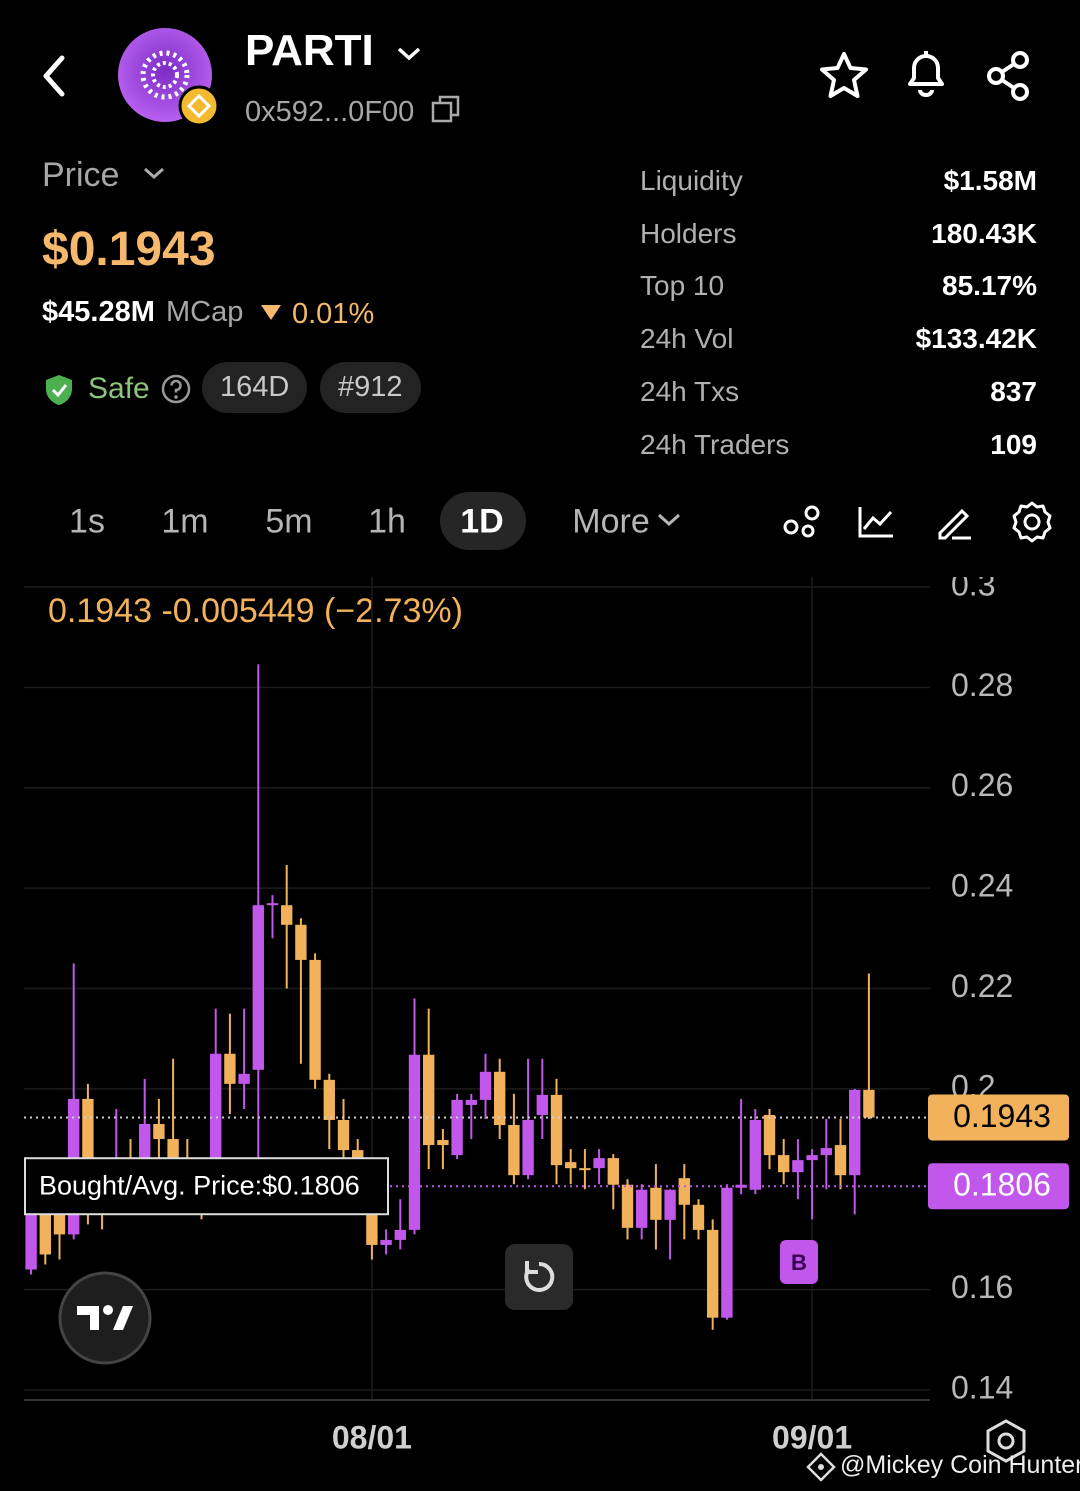  I want to click on stat-value: $1.58M, so click(990, 180).